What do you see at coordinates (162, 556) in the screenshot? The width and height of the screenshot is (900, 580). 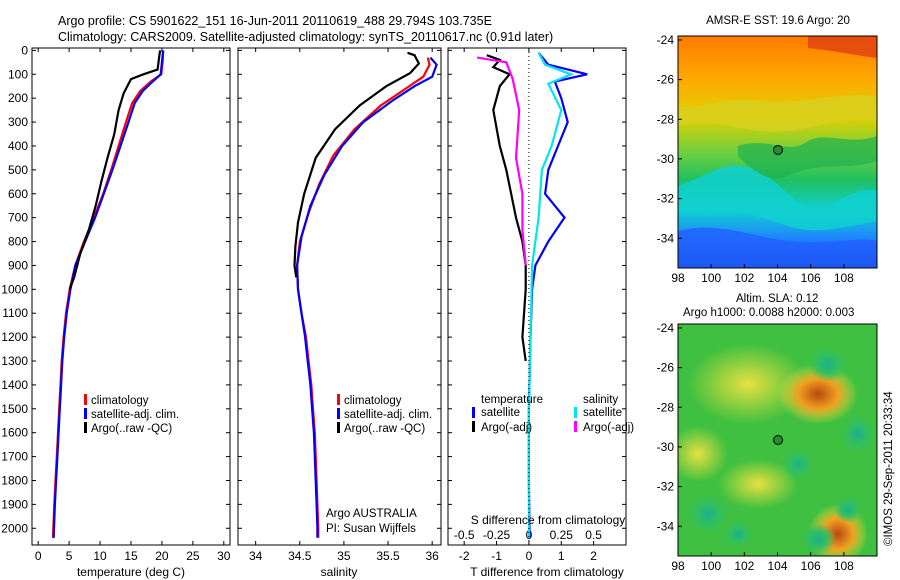 I see `x-tick-label: 20` at bounding box center [162, 556].